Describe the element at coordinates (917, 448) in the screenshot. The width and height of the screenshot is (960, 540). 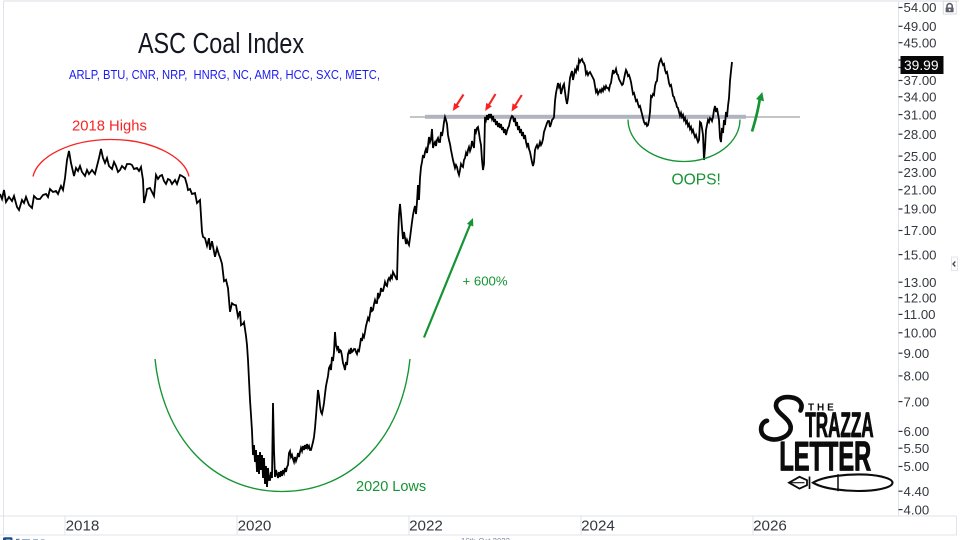
I see `svg-text: 5.50` at that location.